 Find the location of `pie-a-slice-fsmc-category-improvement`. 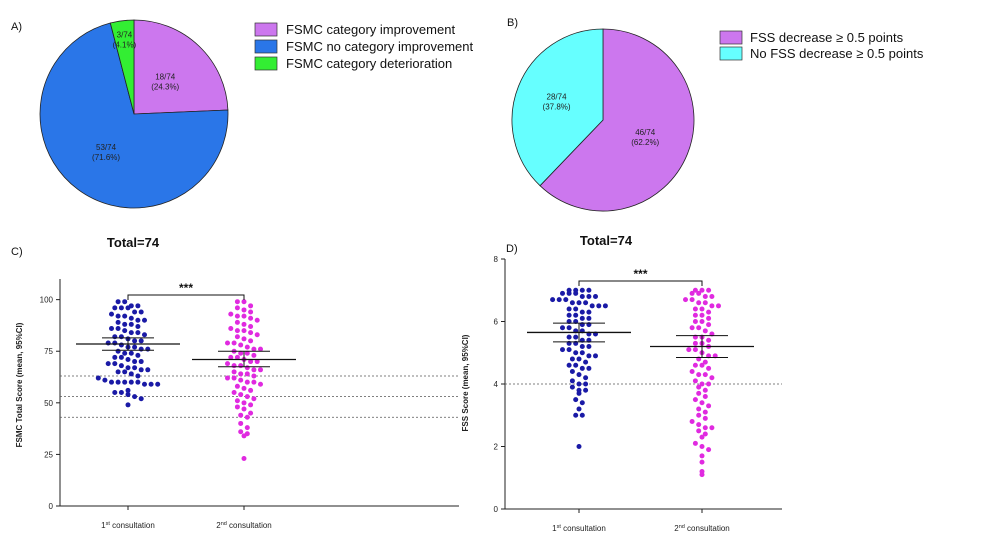

pie-a-slice-fsmc-category-improvement is located at coordinates (181, 67).